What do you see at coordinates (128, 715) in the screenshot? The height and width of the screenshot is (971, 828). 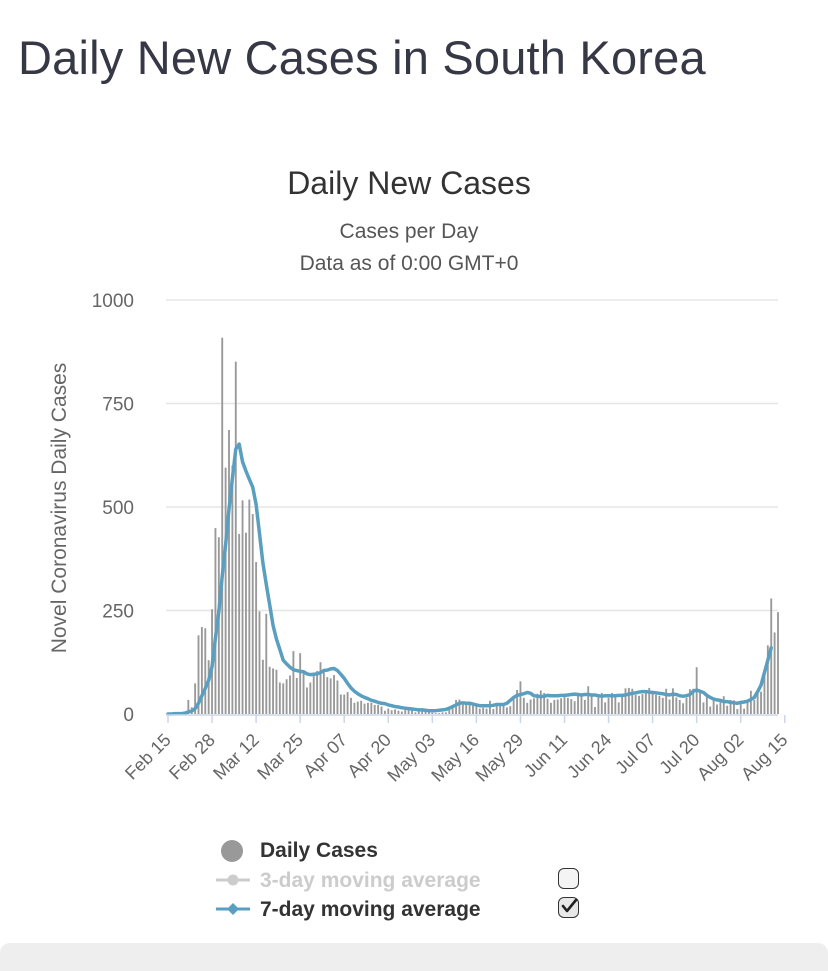 I see `y-tick-label: 0` at bounding box center [128, 715].